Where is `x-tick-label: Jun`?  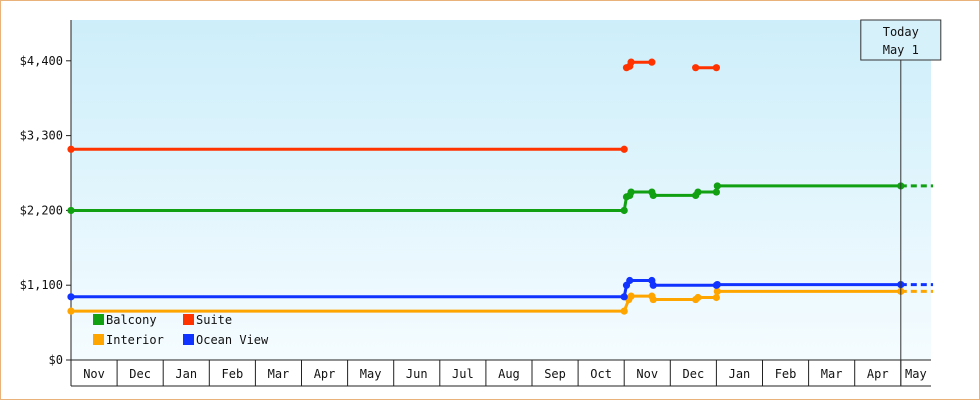 x-tick-label: Jun is located at coordinates (417, 374).